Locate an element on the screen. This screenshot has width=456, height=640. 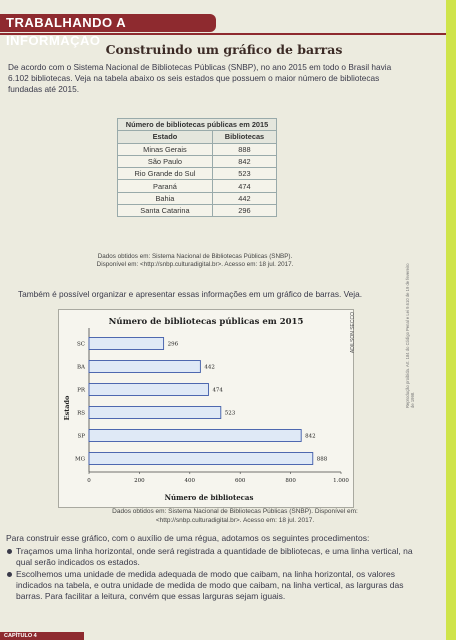
chart-category-label: SC is located at coordinates (81, 345).